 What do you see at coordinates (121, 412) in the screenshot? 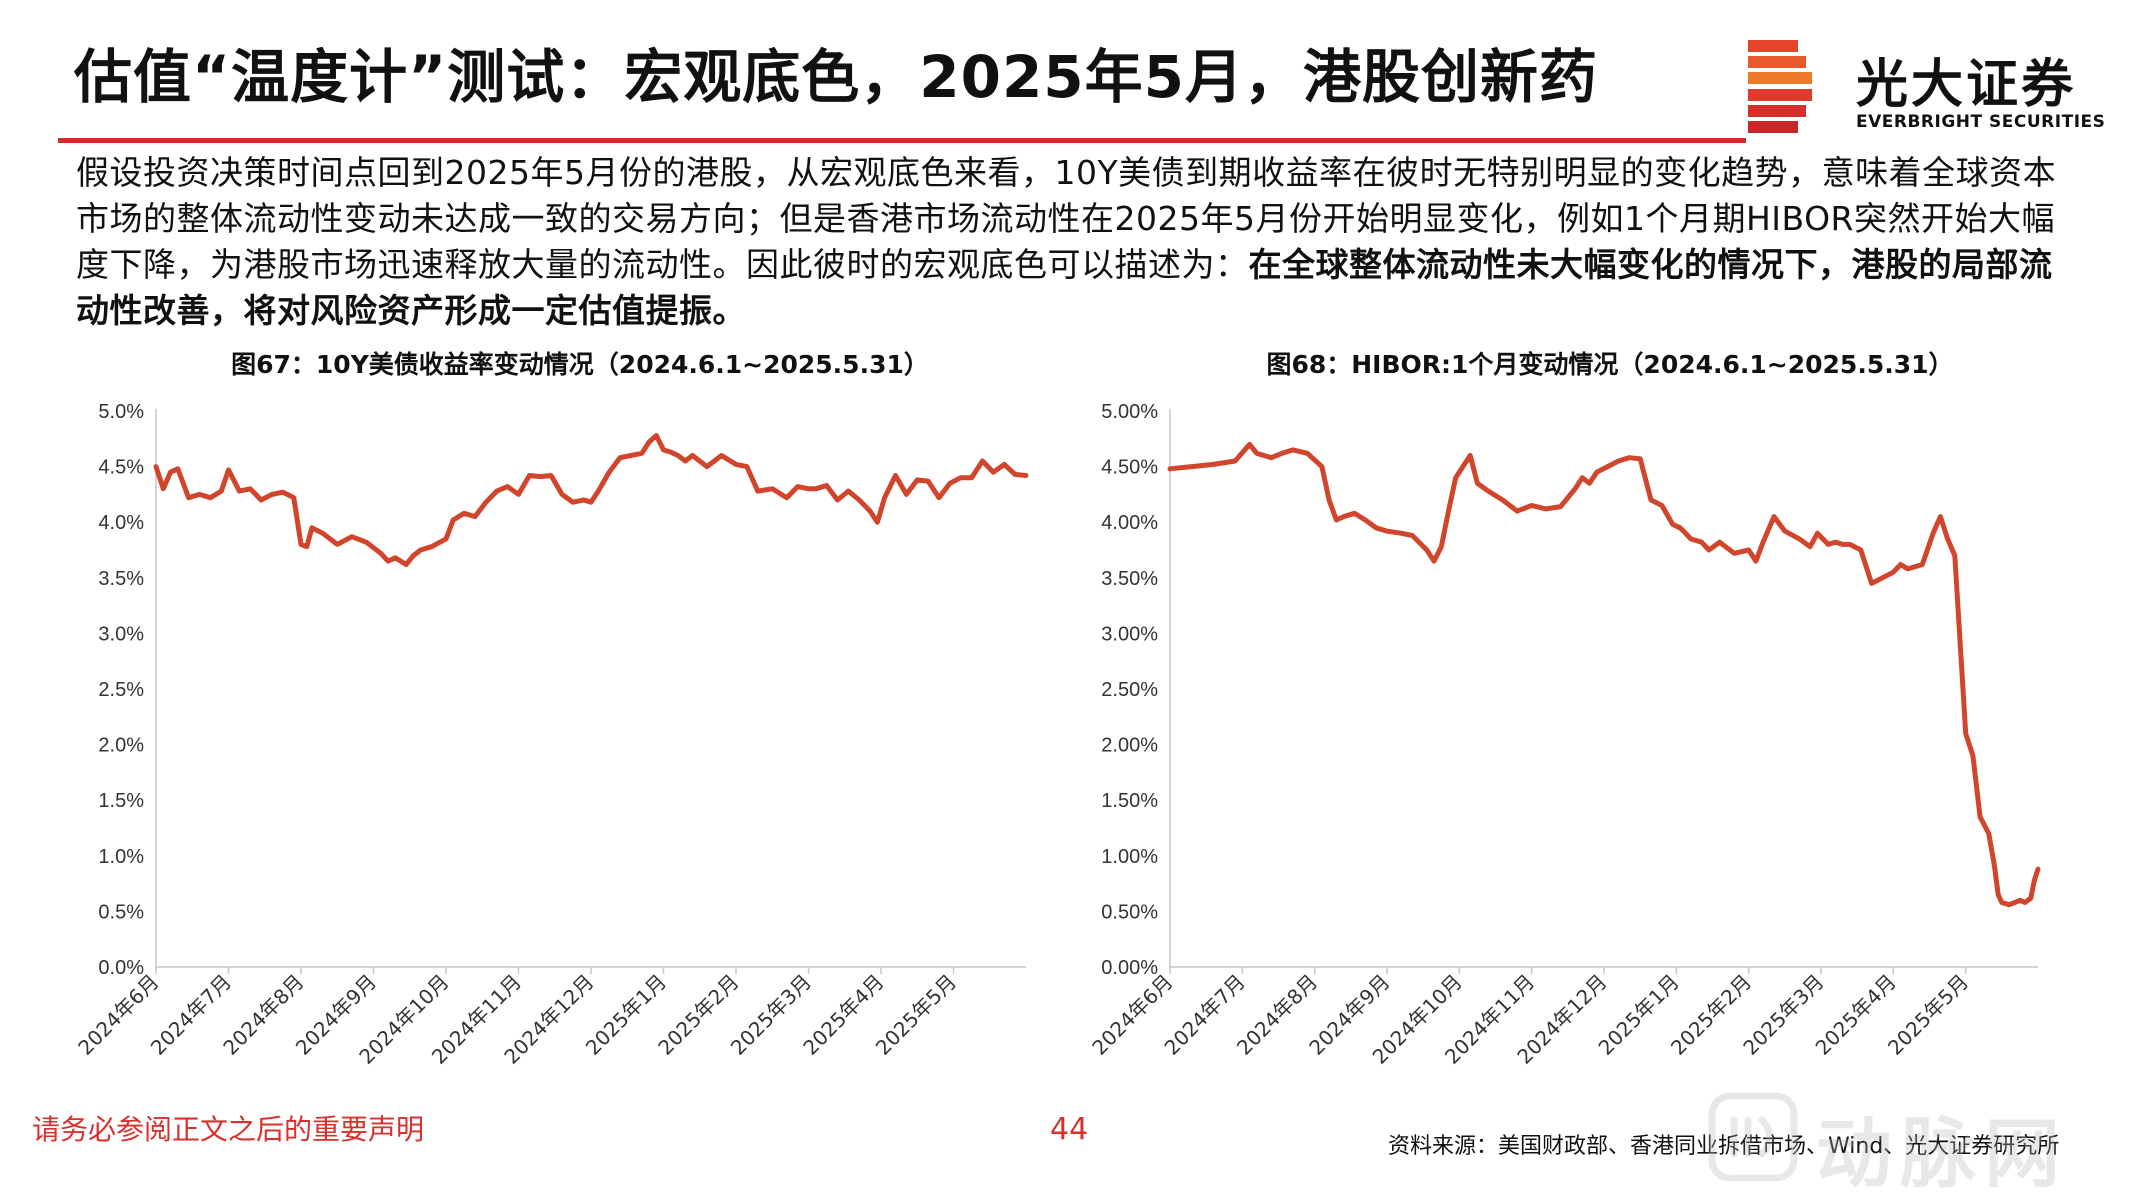
I see `y-tick-label: 5.0%` at bounding box center [121, 412].